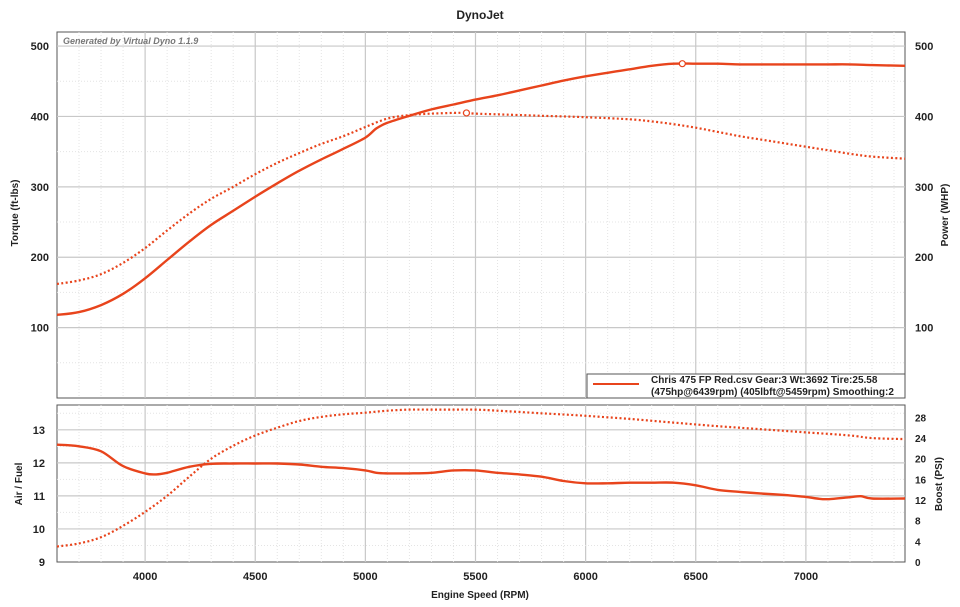 The height and width of the screenshot is (607, 960). Describe the element at coordinates (924, 117) in the screenshot. I see `power-tick-label: 400` at that location.